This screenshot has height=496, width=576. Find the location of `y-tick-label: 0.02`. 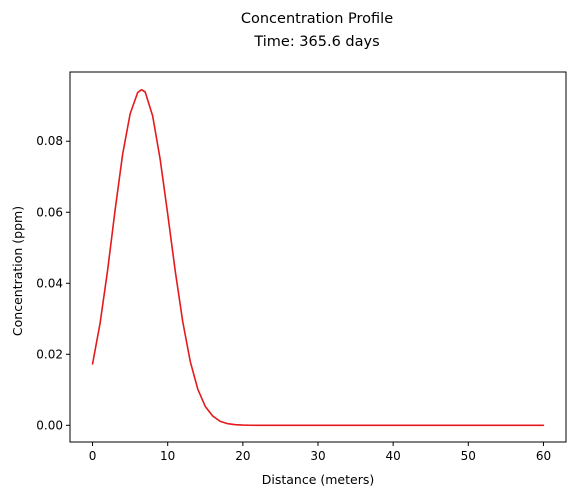

y-tick-label: 0.02 is located at coordinates (49, 354).